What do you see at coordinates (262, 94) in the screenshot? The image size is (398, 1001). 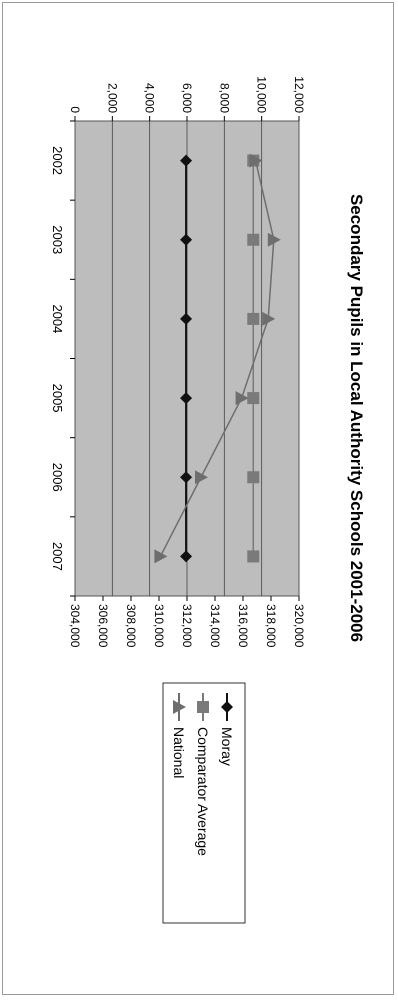 I see `primary-tick-label: 10,000` at bounding box center [262, 94].